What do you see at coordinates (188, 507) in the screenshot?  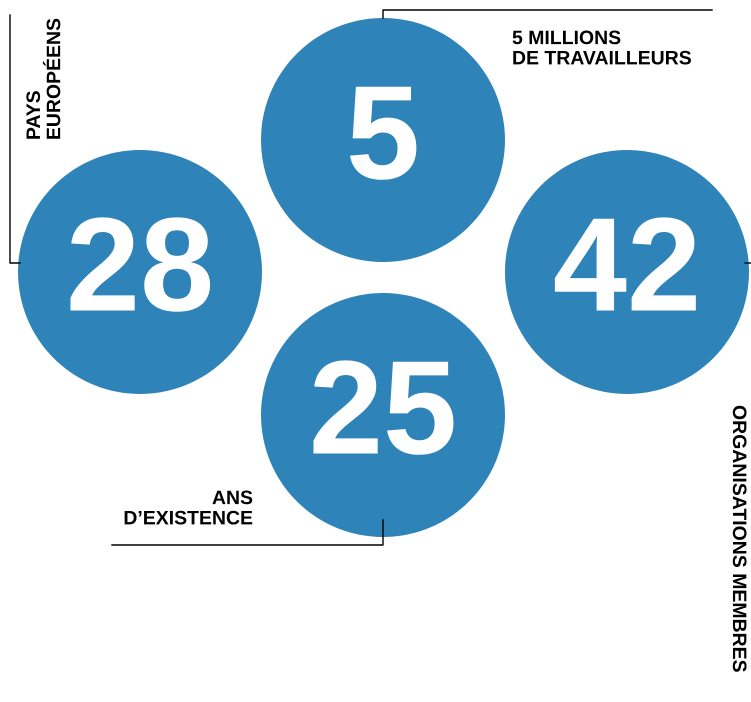 I see `category-label: ANS D’EXISTENCE` at bounding box center [188, 507].